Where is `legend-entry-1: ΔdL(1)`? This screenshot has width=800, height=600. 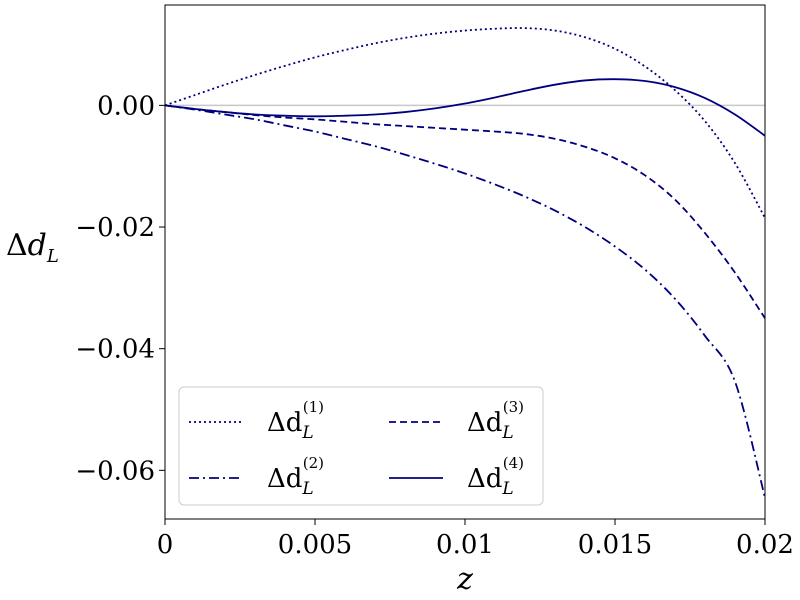
legend-entry-1: ΔdL(1) is located at coordinates (256, 420).